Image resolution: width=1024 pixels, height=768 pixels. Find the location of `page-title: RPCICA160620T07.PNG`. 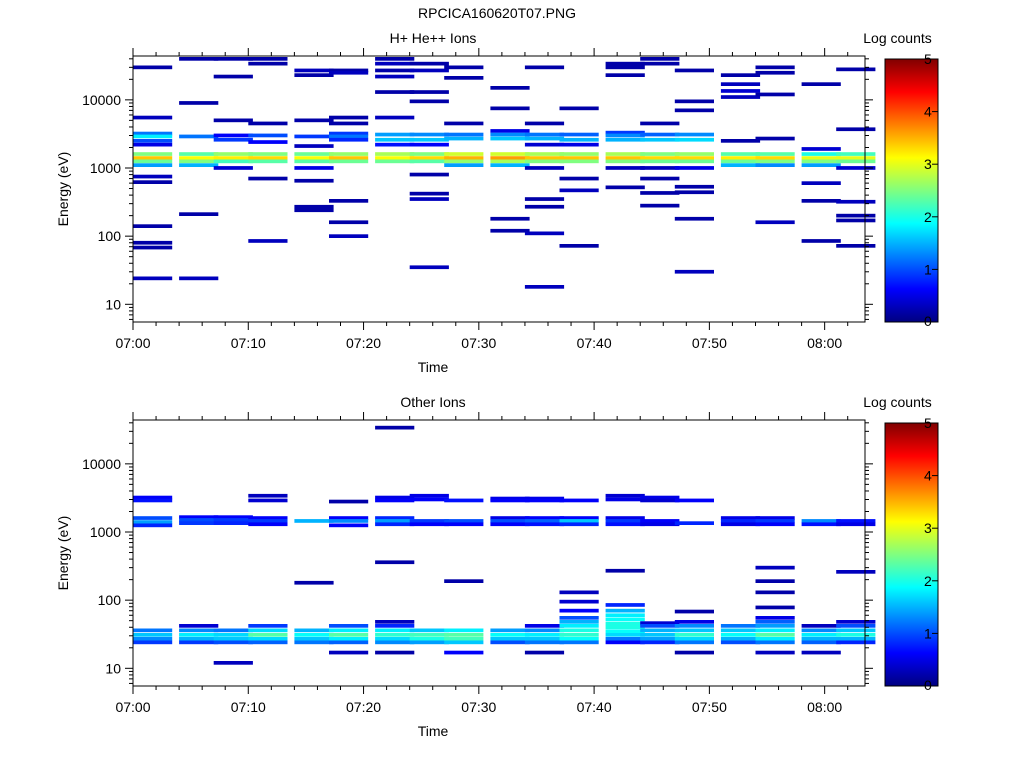

page-title: RPCICA160620T07.PNG is located at coordinates (497, 13).